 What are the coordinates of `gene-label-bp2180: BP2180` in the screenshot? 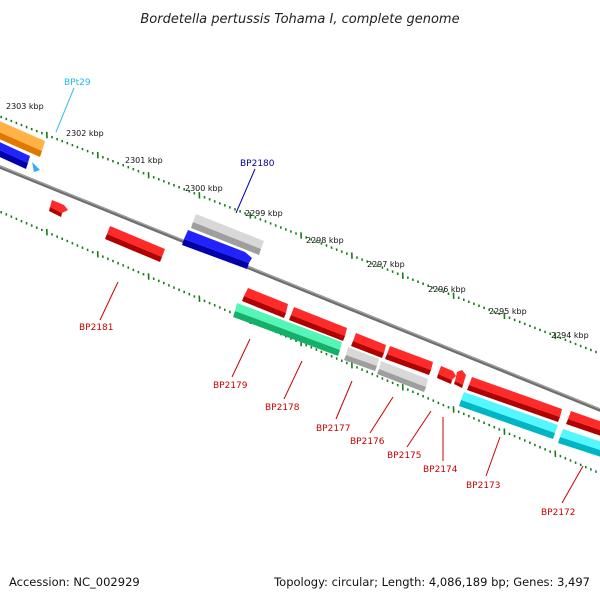 It's located at (257, 164).